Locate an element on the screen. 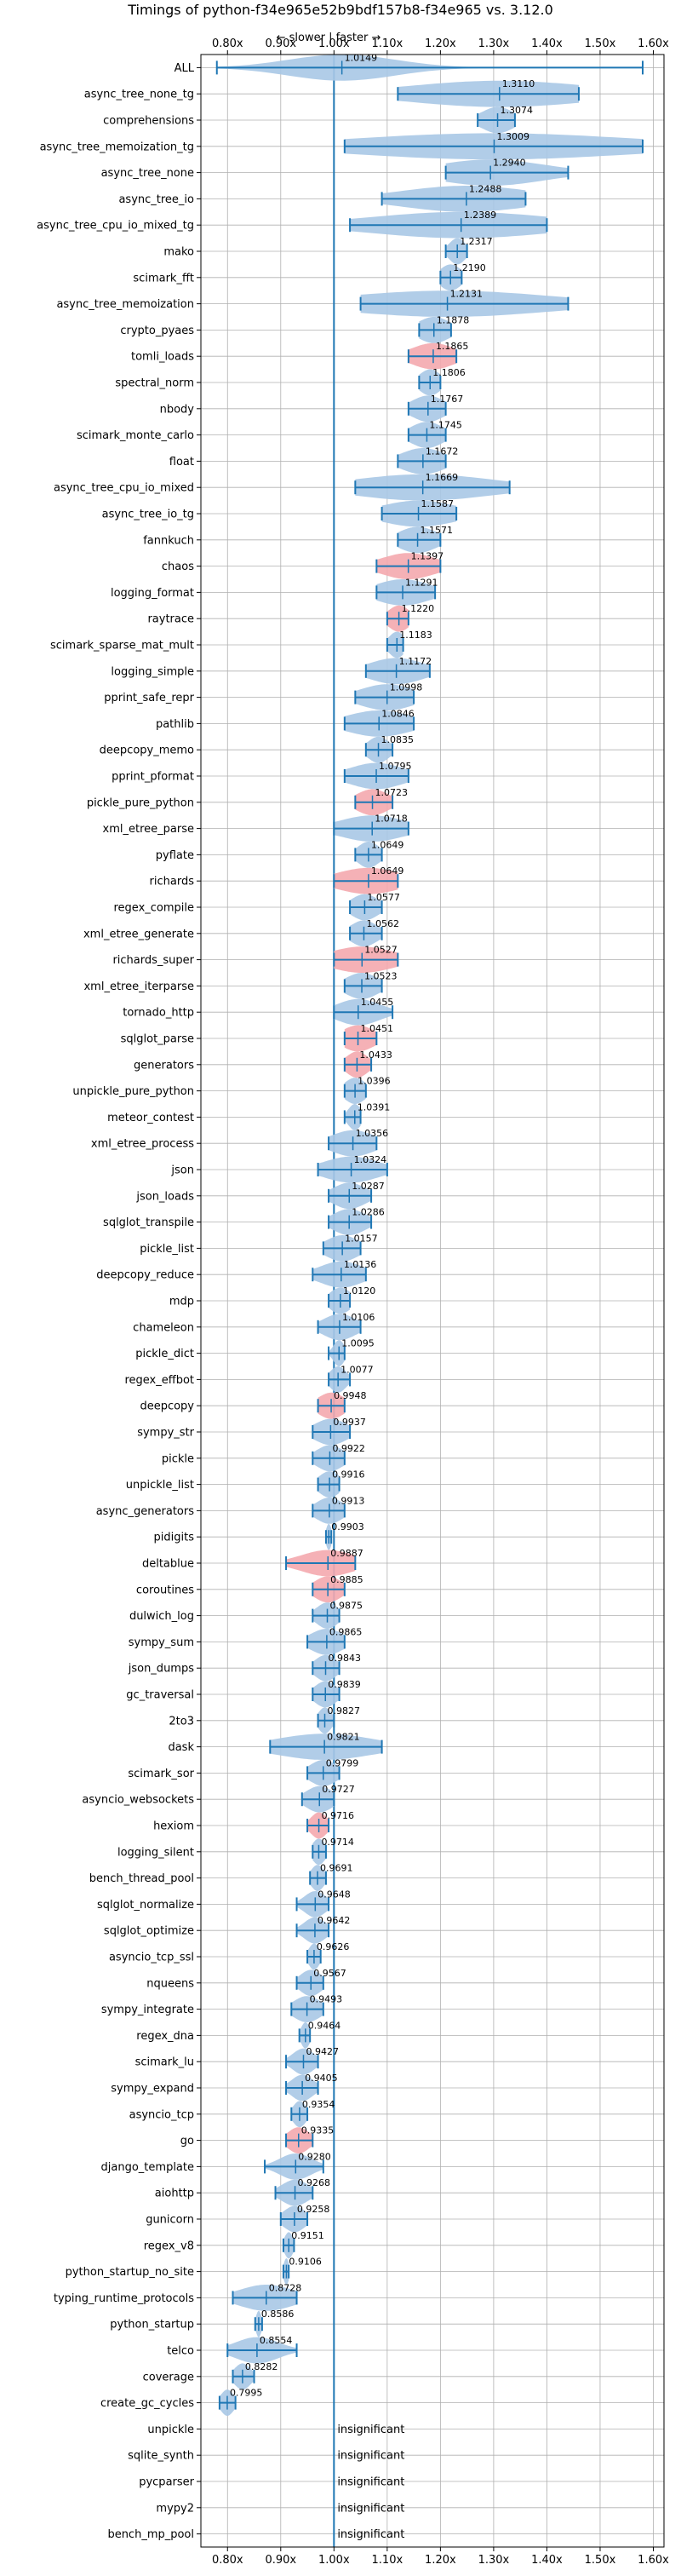  benchmark-label: sympy_expand is located at coordinates (152, 2090).